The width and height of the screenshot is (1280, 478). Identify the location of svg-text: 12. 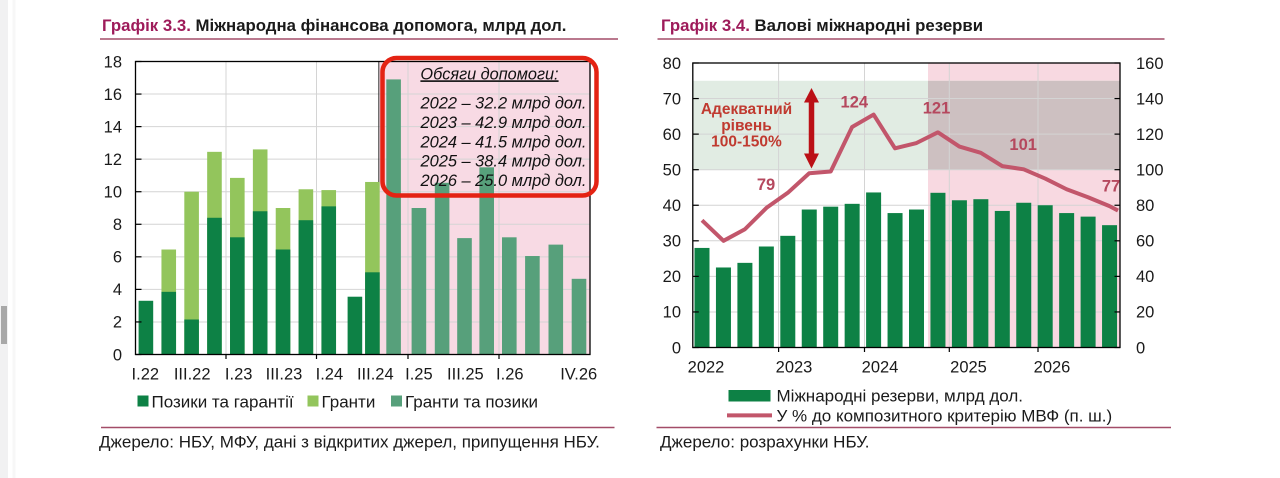
(113, 160).